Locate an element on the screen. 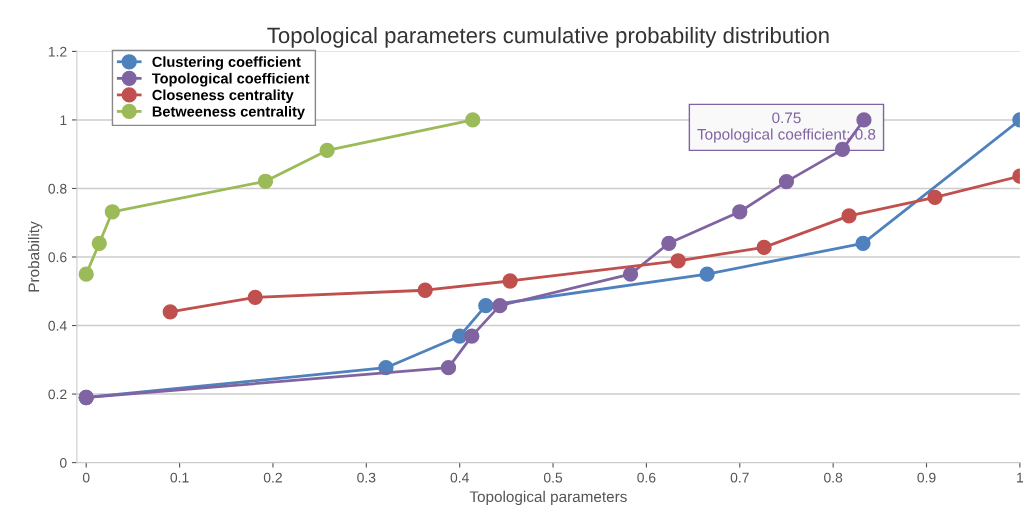 Image resolution: width=1025 pixels, height=514 pixels. x-tick-label: 0.3 is located at coordinates (366, 477).